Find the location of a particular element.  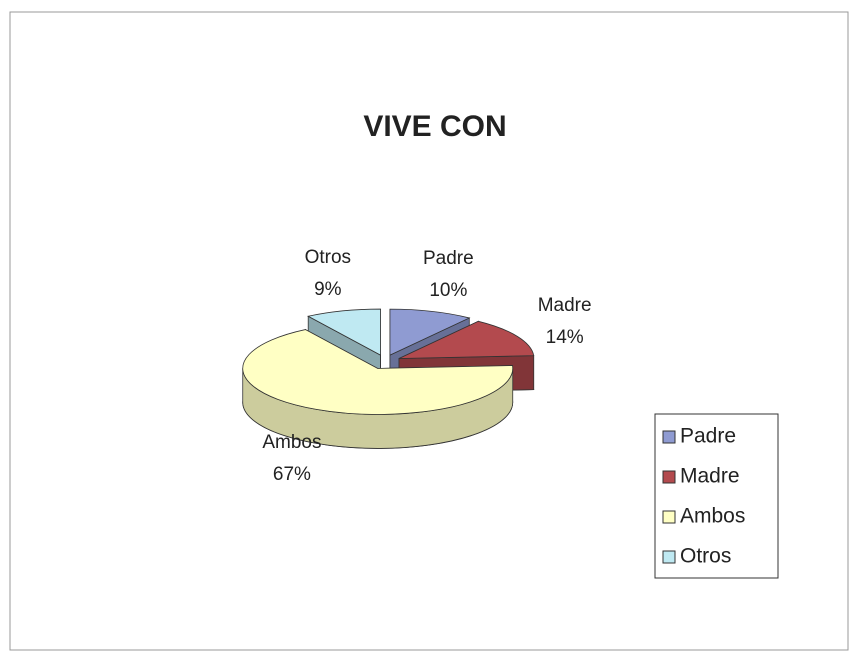

slice-value-label: 9% is located at coordinates (328, 289).